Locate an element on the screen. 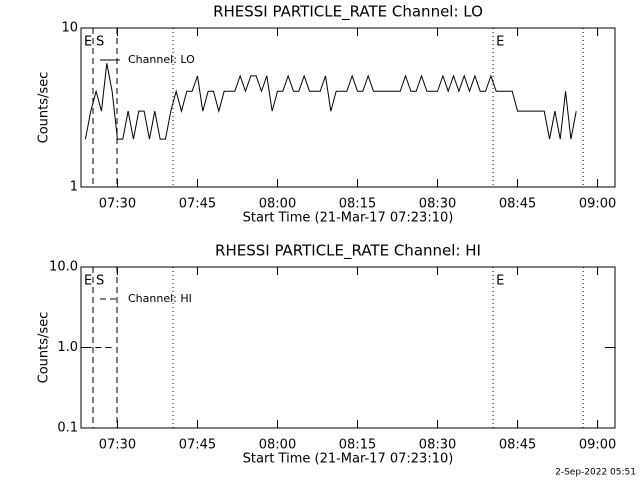  chart-title: RHESSI PARTICLE_RATE Channel: HI is located at coordinates (348, 251).